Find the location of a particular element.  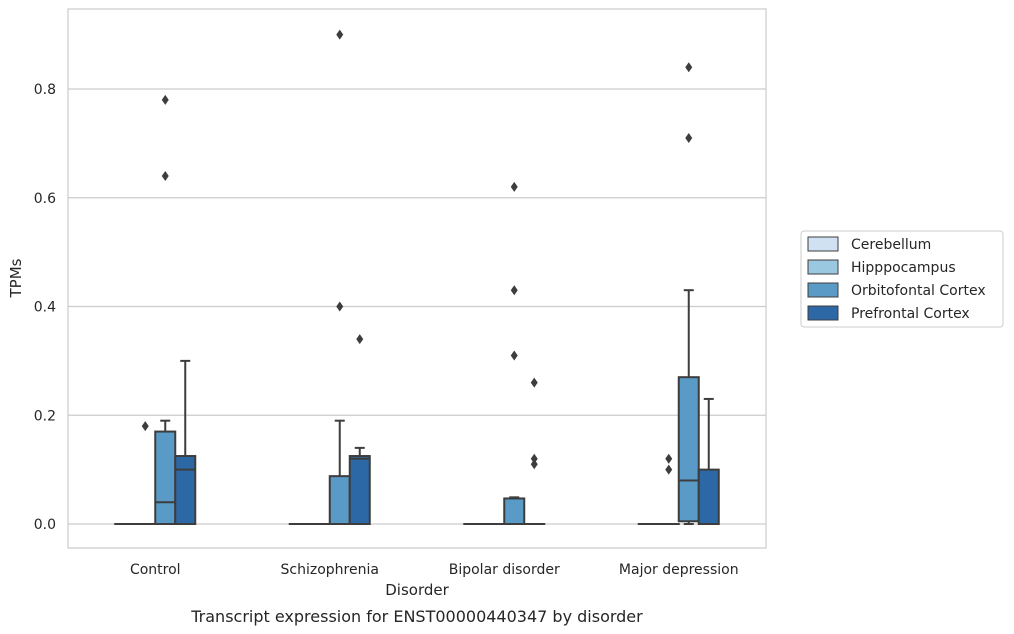

legend-label: Cerebellum is located at coordinates (891, 245).